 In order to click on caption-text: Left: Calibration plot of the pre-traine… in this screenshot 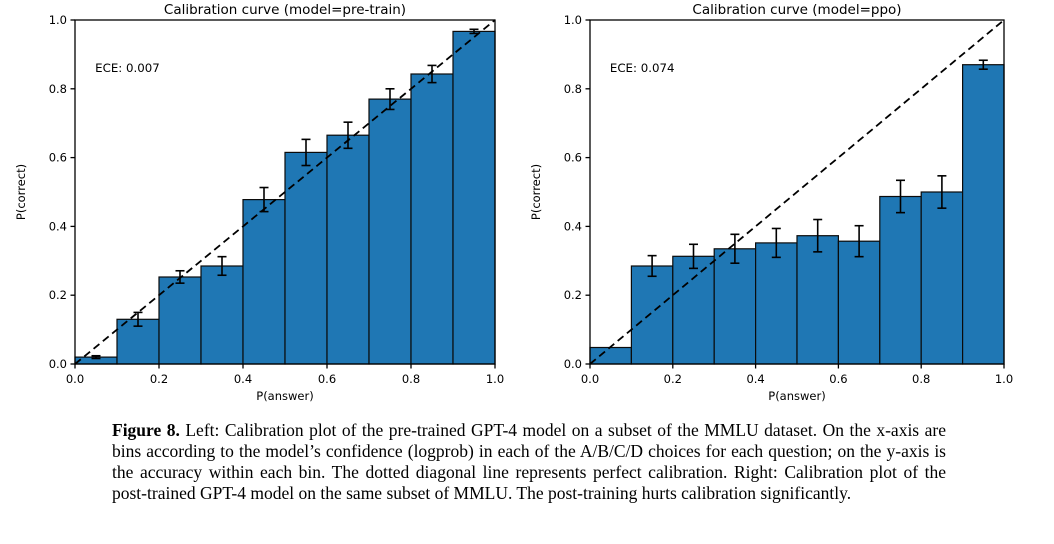, I will do `click(529, 461)`.